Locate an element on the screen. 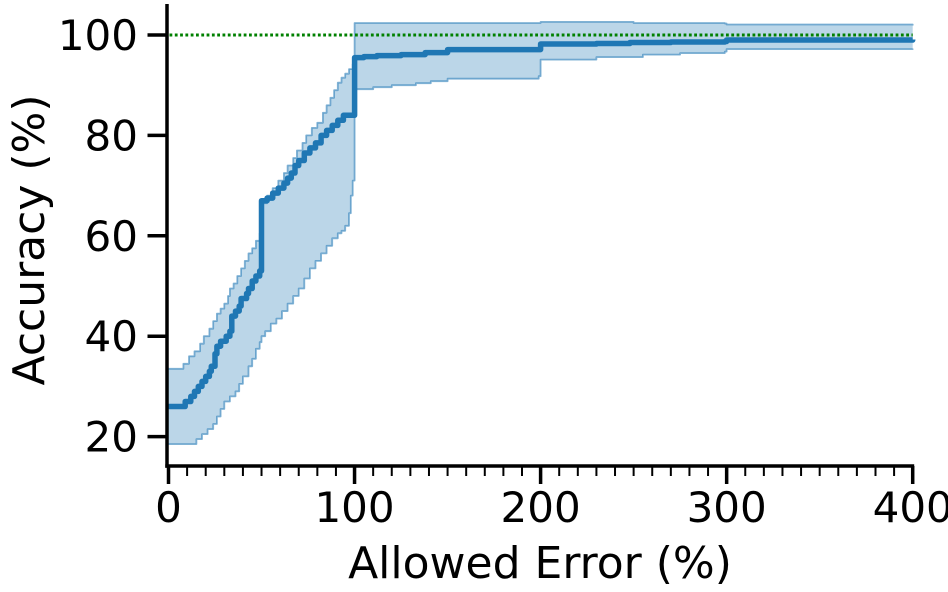  x-tick-label: 200 is located at coordinates (541, 507).